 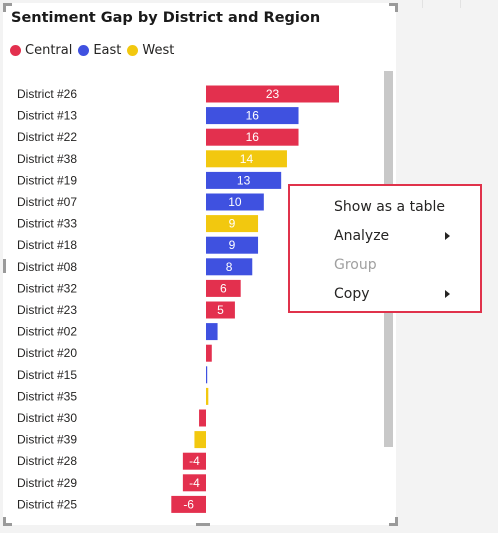 I want to click on context-menu: Show as a table Analyze Group Copy, so click(x=385, y=248).